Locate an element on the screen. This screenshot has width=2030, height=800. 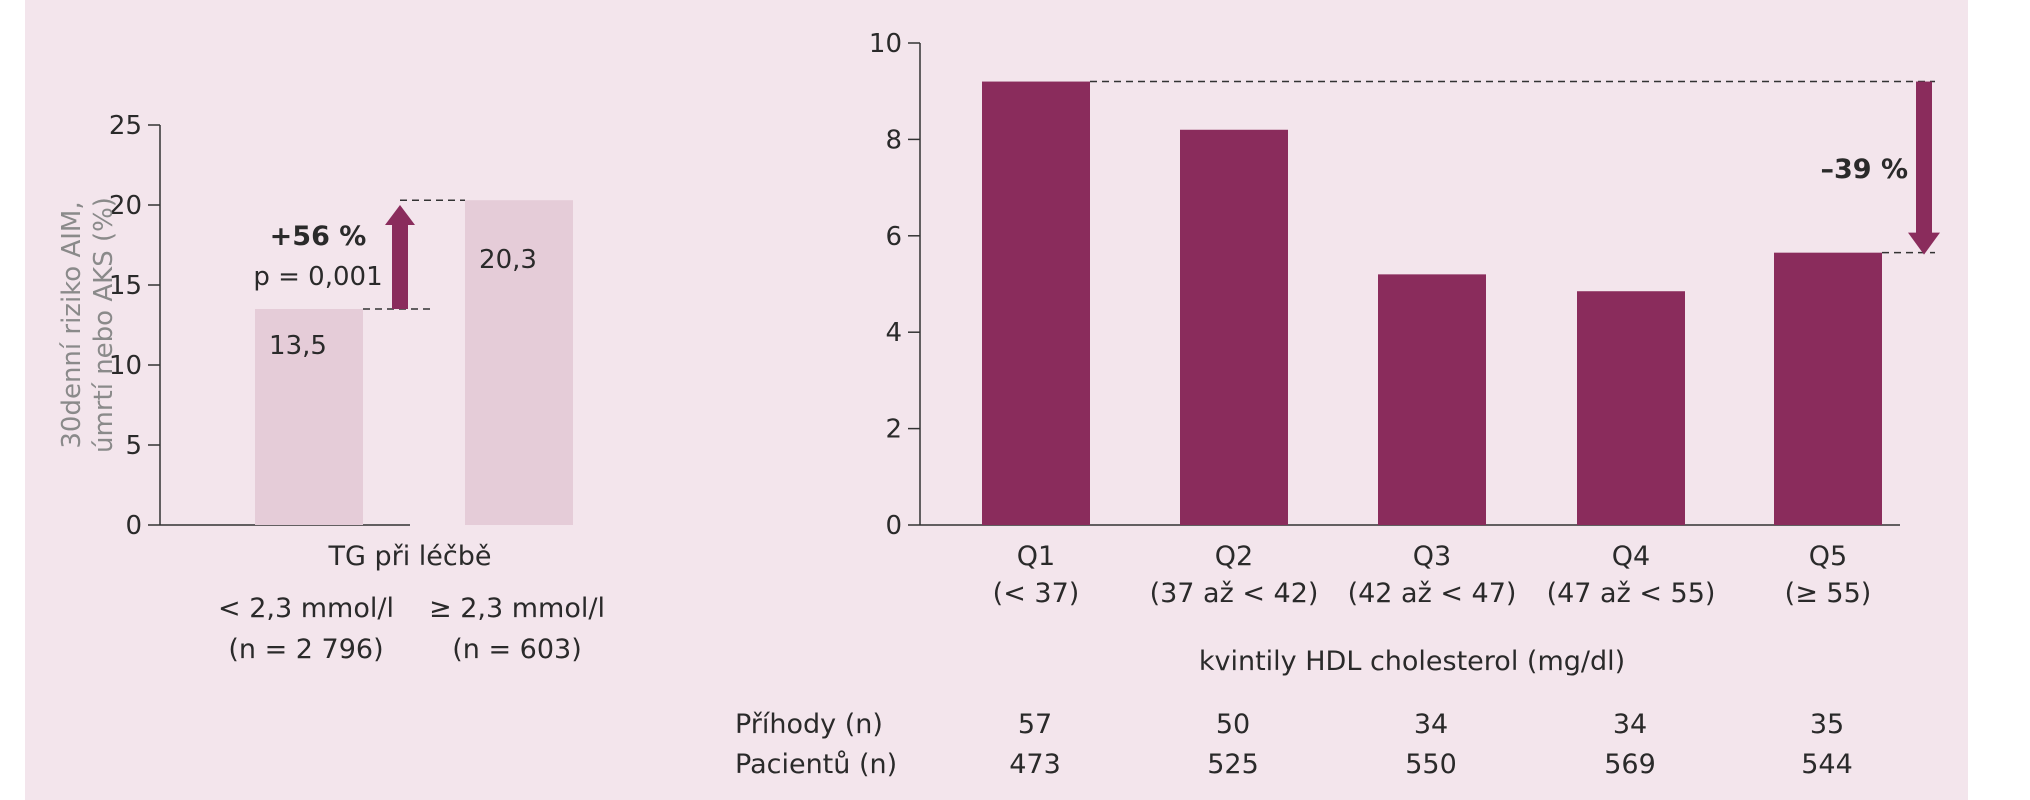
y-tick-label: 25 is located at coordinates (125, 126).